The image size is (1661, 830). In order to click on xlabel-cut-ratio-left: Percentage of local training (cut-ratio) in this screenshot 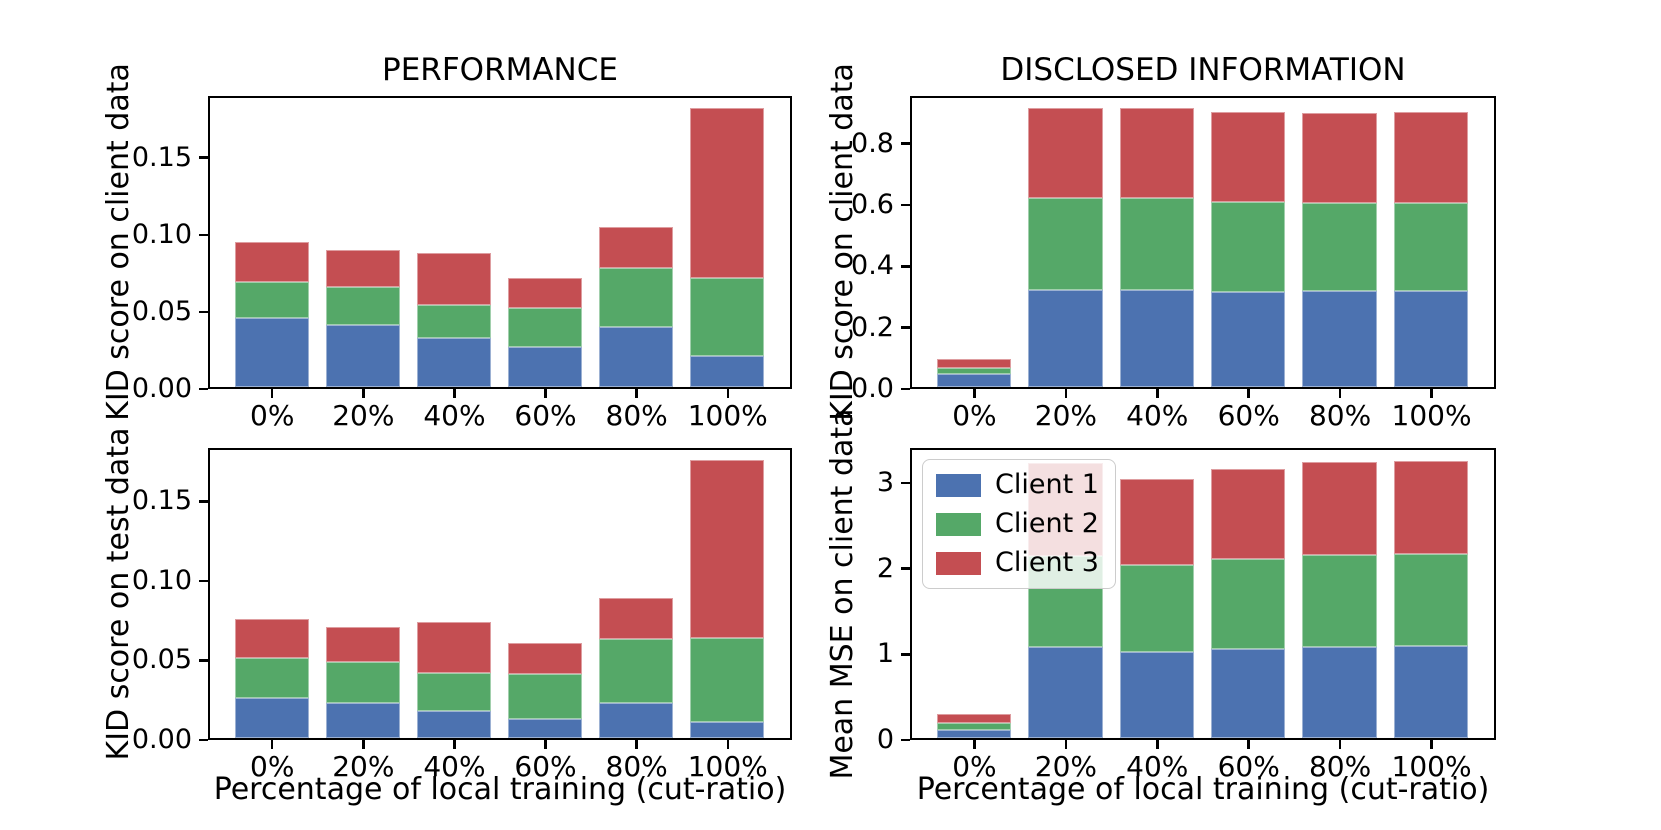, I will do `click(500, 789)`.